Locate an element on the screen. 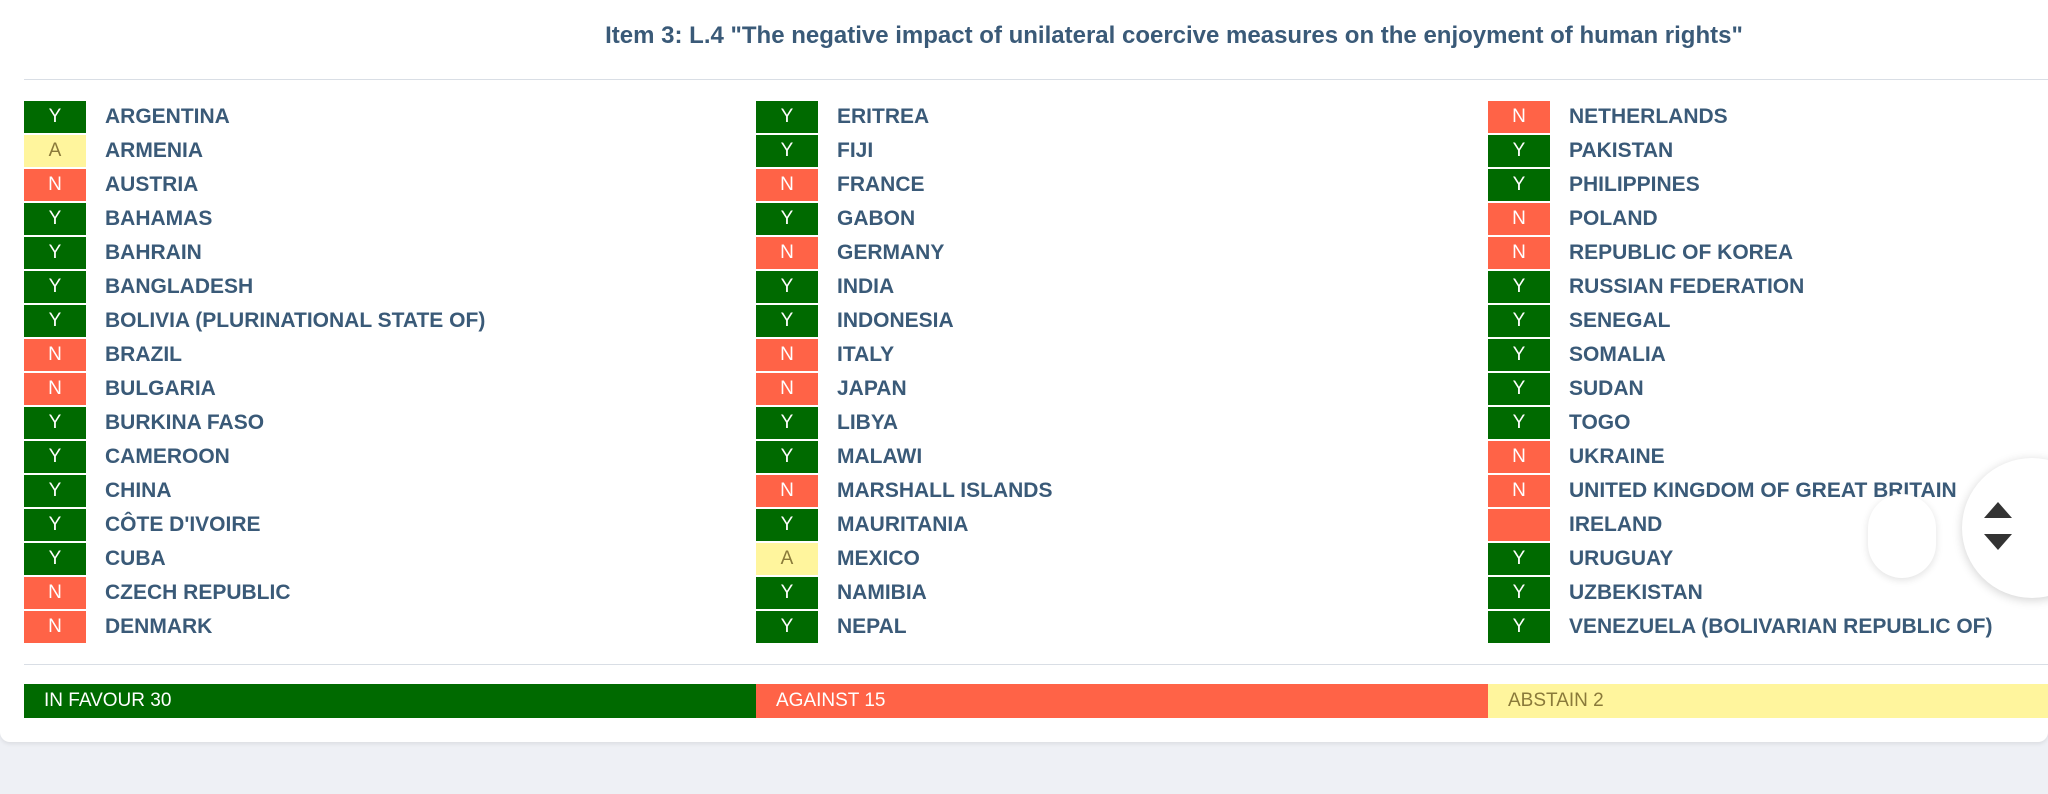 This screenshot has width=2048, height=794. vote-row: Y GABON is located at coordinates (1121, 219).